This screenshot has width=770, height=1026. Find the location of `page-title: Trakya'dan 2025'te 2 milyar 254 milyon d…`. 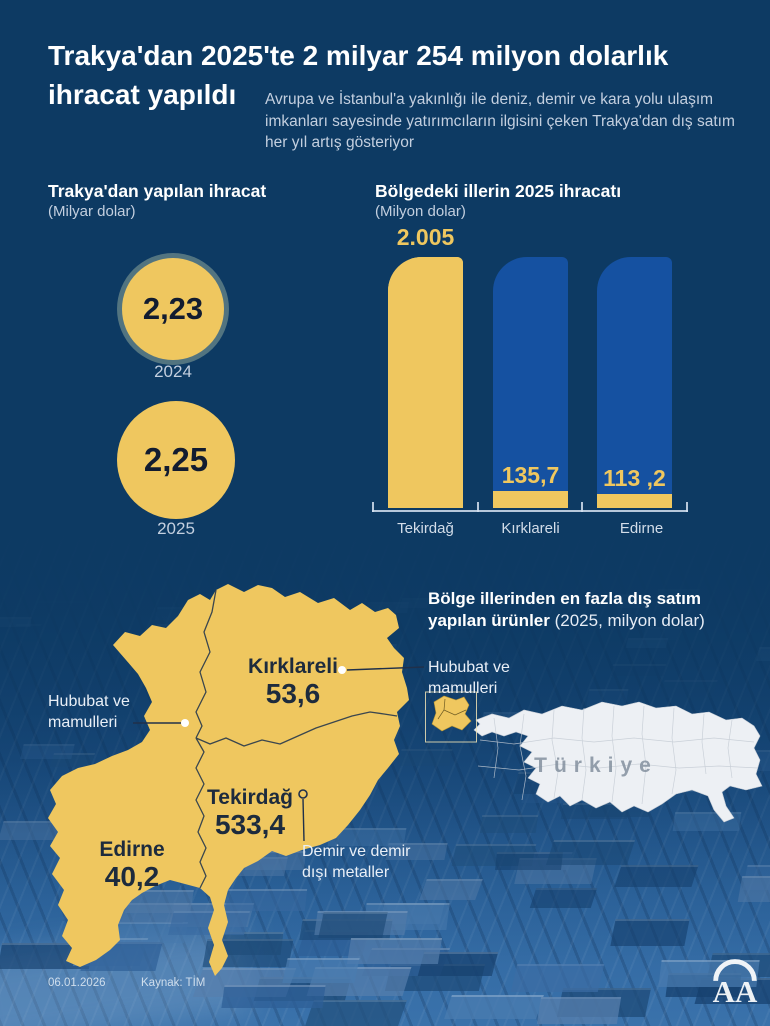

page-title: Trakya'dan 2025'te 2 milyar 254 milyon d… is located at coordinates (358, 75).